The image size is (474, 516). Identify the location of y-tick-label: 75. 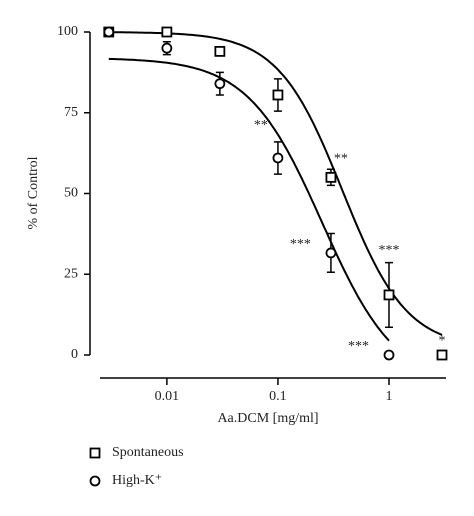
(71, 112).